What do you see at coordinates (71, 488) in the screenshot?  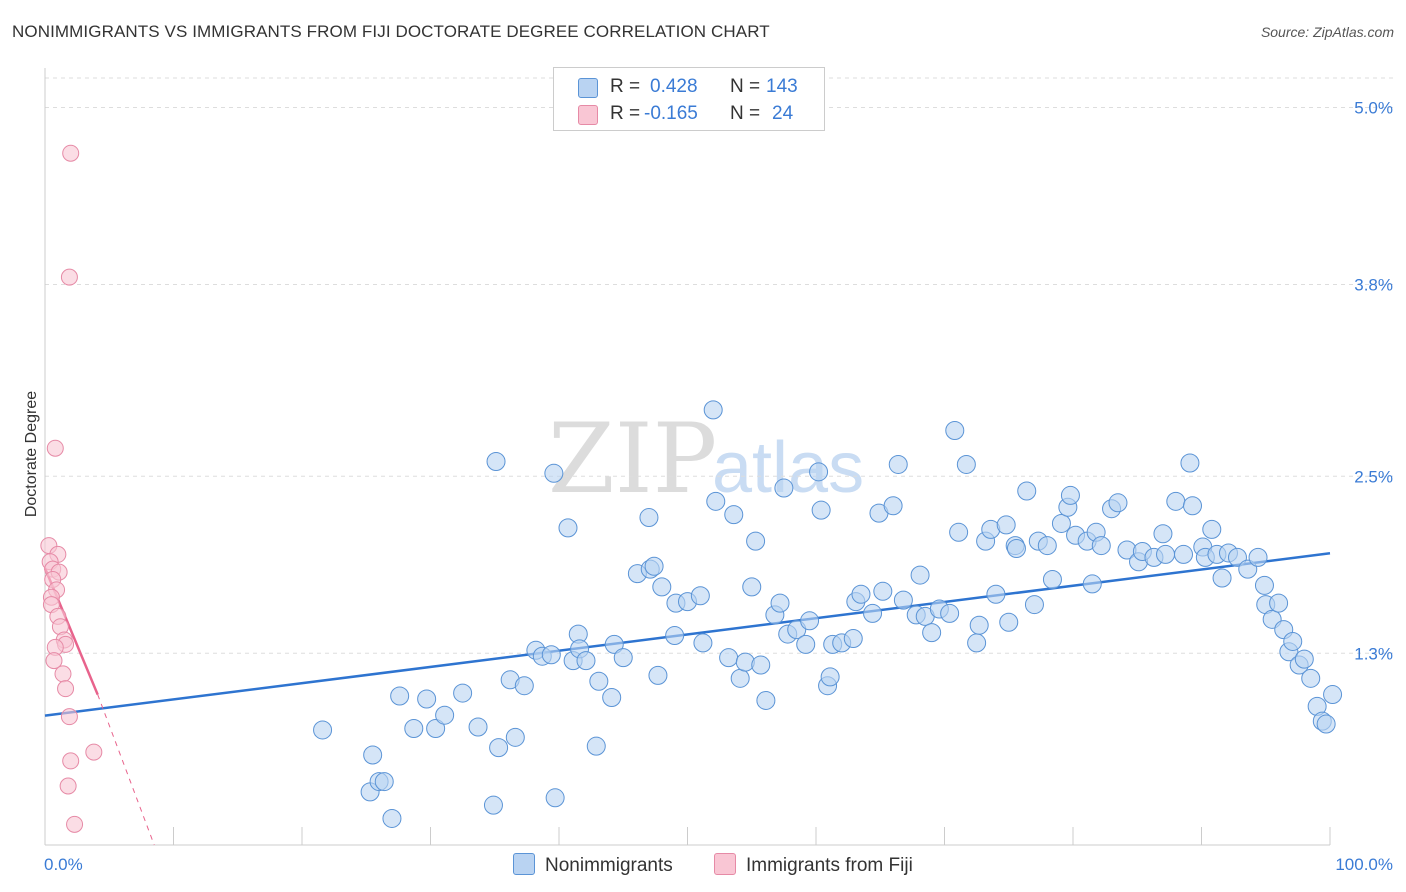 I see `series-immigrants-from-fiji` at bounding box center [71, 488].